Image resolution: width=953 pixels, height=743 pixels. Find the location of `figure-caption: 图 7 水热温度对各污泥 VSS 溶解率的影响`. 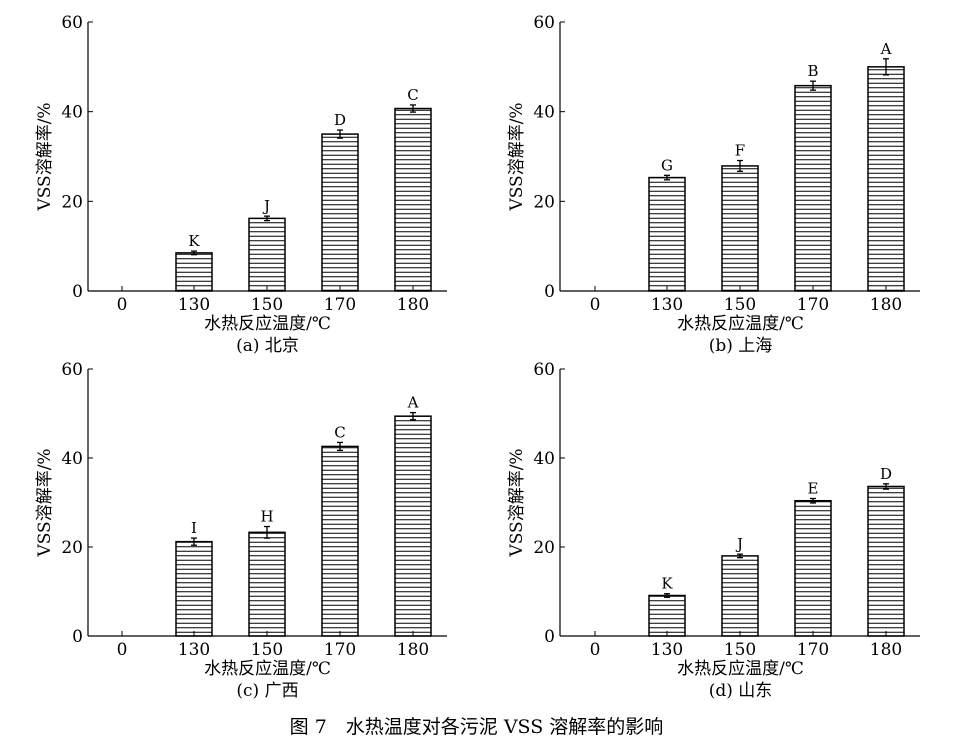

figure-caption: 图 7 水热温度对各污泥 VSS 溶解率的影响 is located at coordinates (476, 727).